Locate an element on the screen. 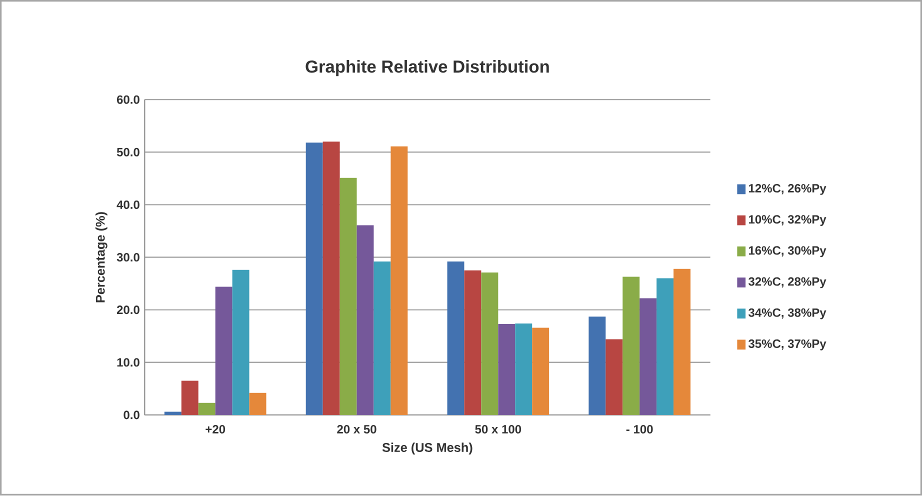  y-tick-label: 10.0 is located at coordinates (128, 362).